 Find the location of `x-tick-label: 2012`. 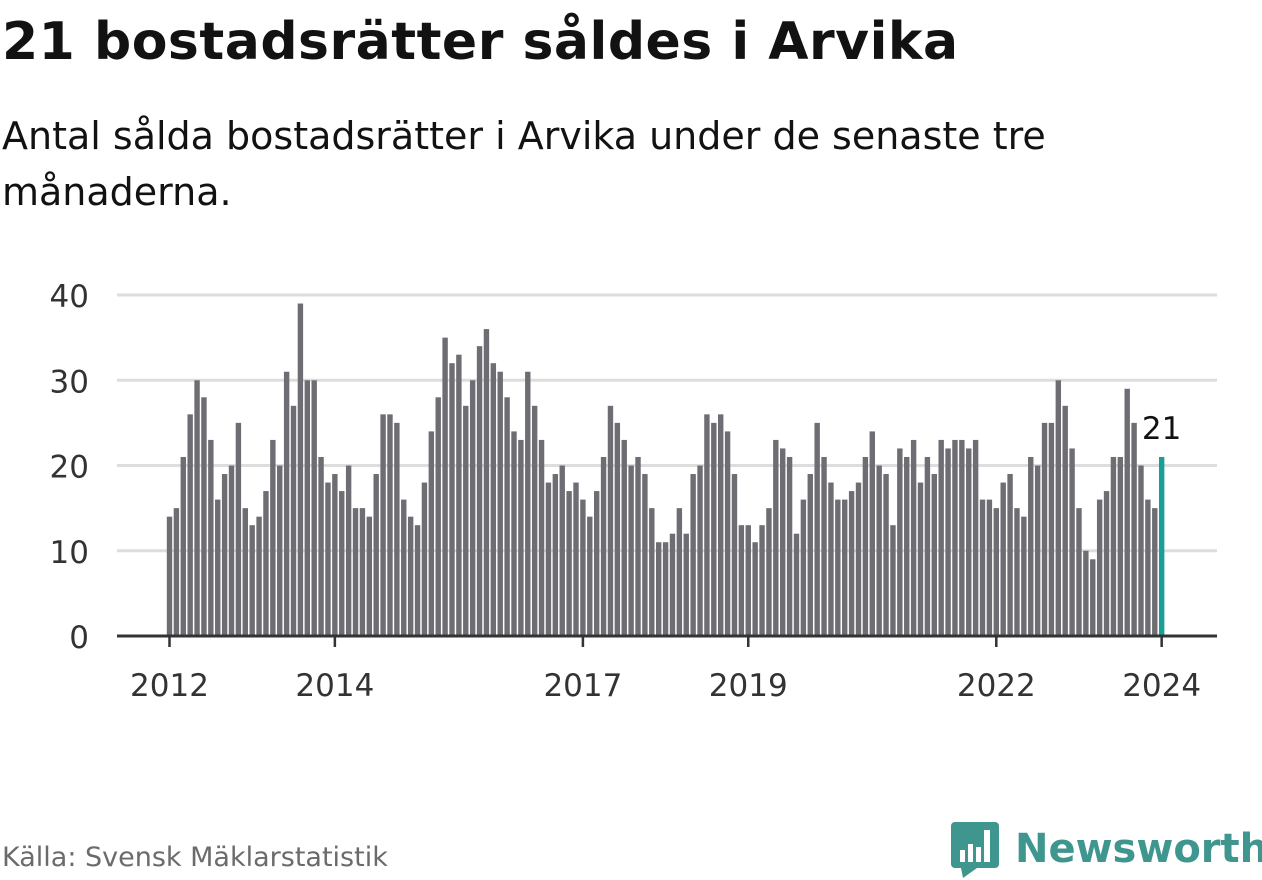

x-tick-label: 2012 is located at coordinates (169, 684).